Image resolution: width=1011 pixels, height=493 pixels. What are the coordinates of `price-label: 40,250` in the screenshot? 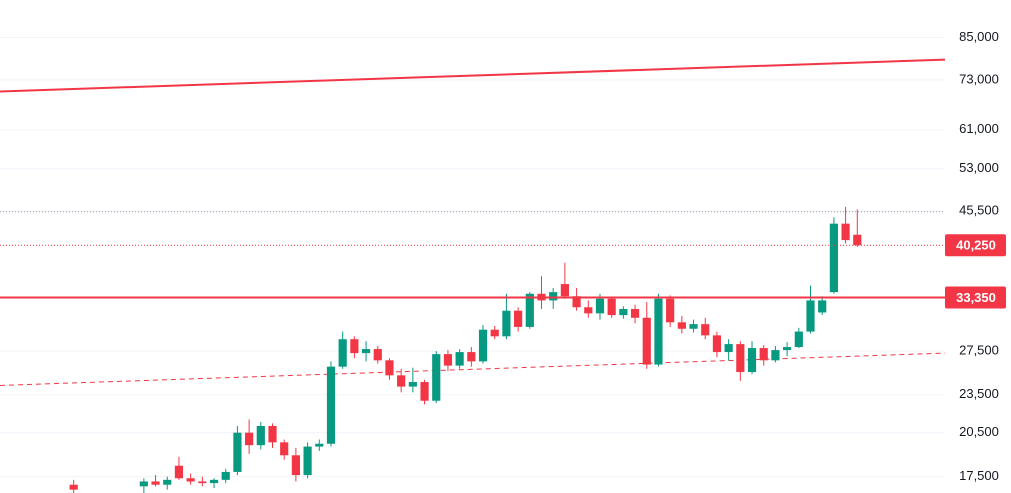 It's located at (976, 245).